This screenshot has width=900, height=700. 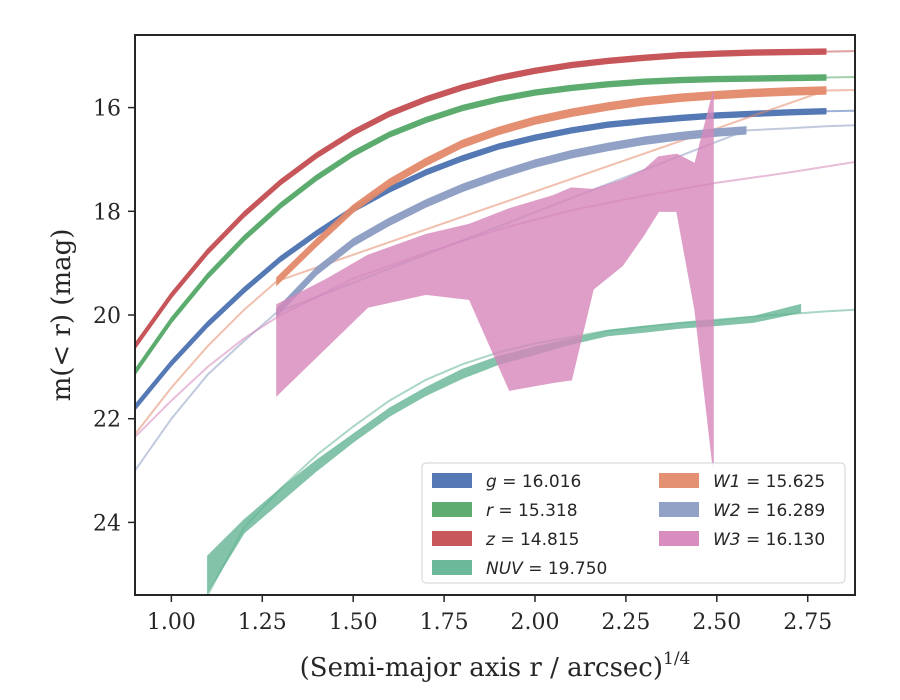 I want to click on y-tick-label: 20, so click(x=107, y=316).